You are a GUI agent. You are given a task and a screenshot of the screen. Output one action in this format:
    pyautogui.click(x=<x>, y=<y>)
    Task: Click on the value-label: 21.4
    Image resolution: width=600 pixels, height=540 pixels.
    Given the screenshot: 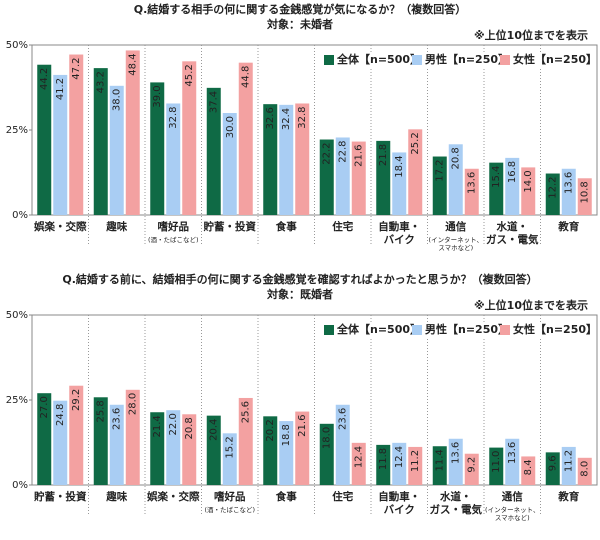 What is the action you would take?
    pyautogui.click(x=157, y=426)
    